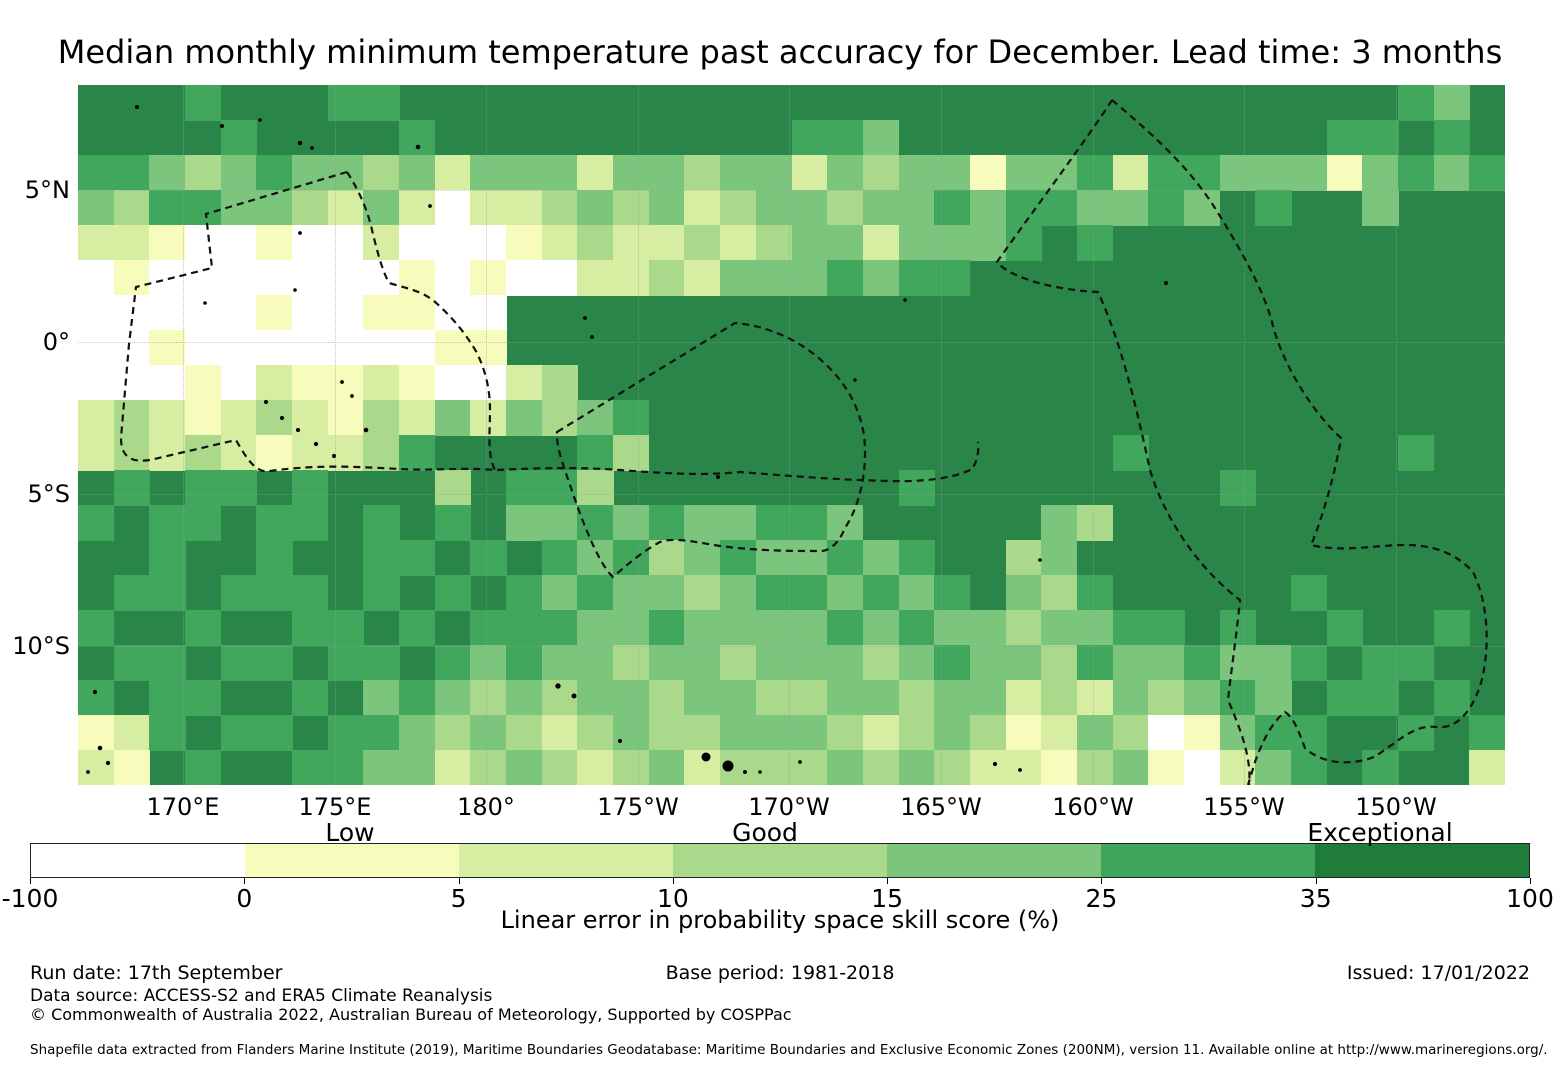  I want to click on base-period-text: Base period: 1981-2018, so click(780, 973).